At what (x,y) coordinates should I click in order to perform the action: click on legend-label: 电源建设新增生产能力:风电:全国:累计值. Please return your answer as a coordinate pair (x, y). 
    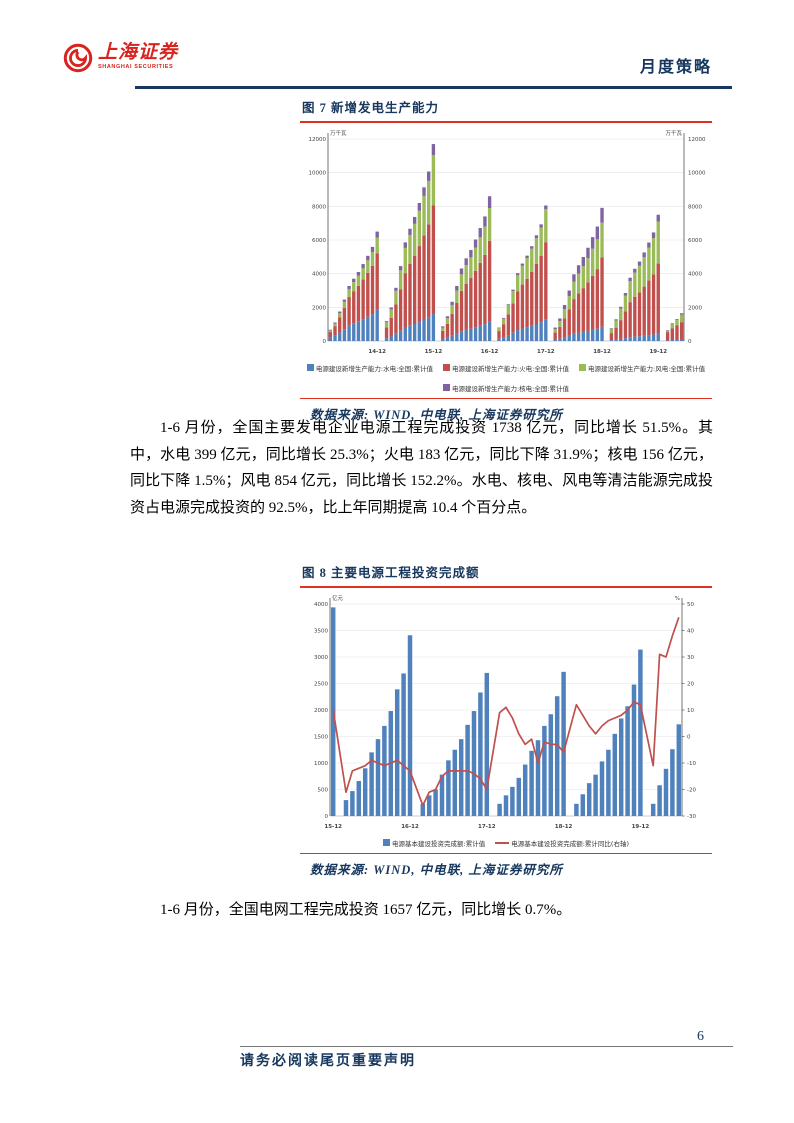
    Looking at the image, I should click on (647, 368).